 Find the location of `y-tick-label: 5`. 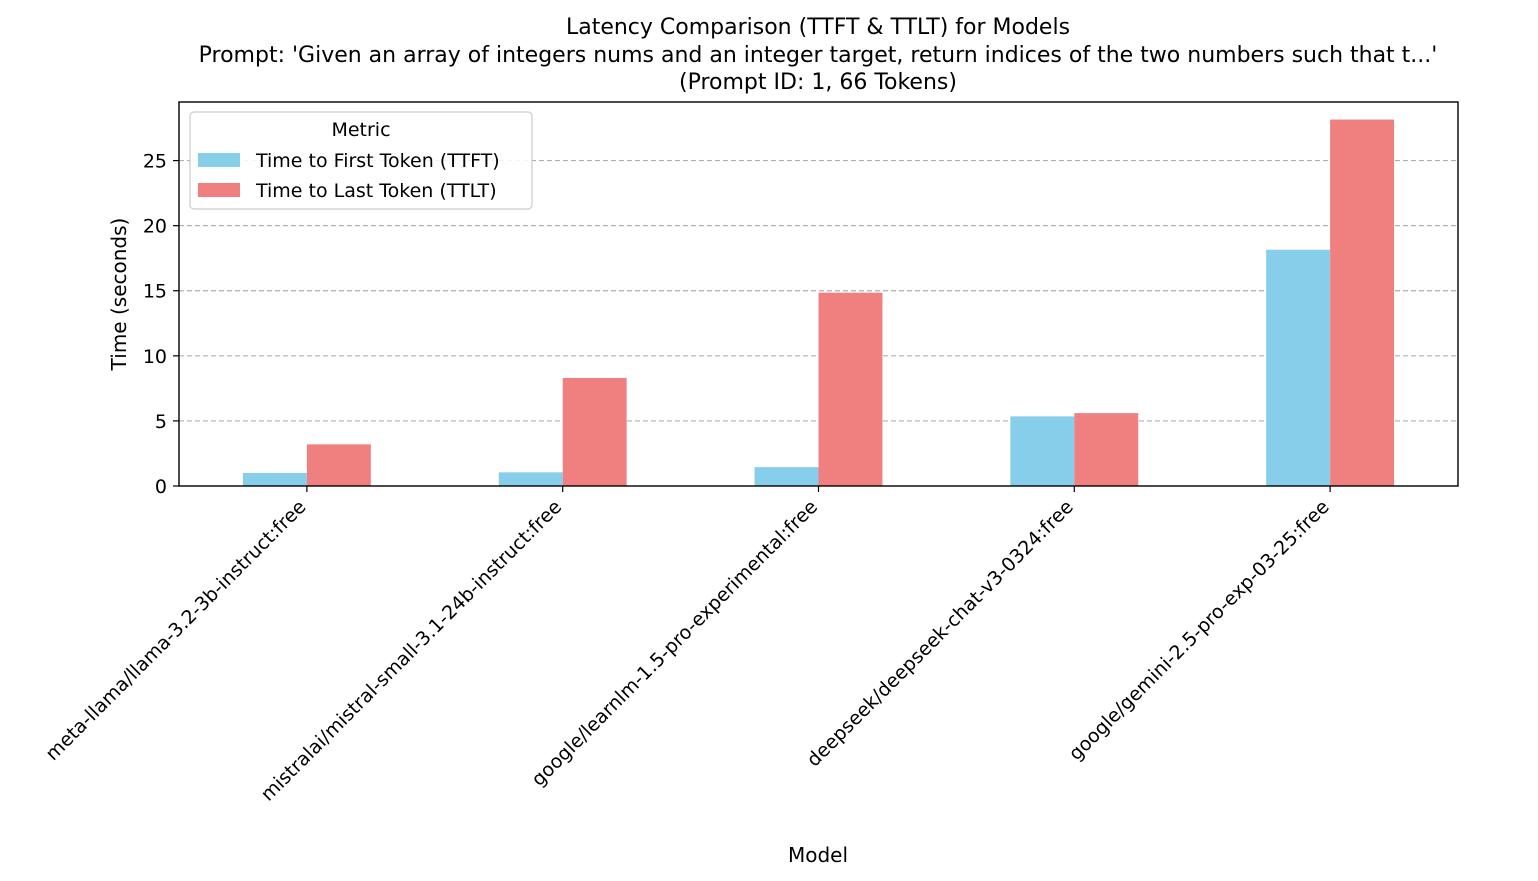

y-tick-label: 5 is located at coordinates (161, 422).